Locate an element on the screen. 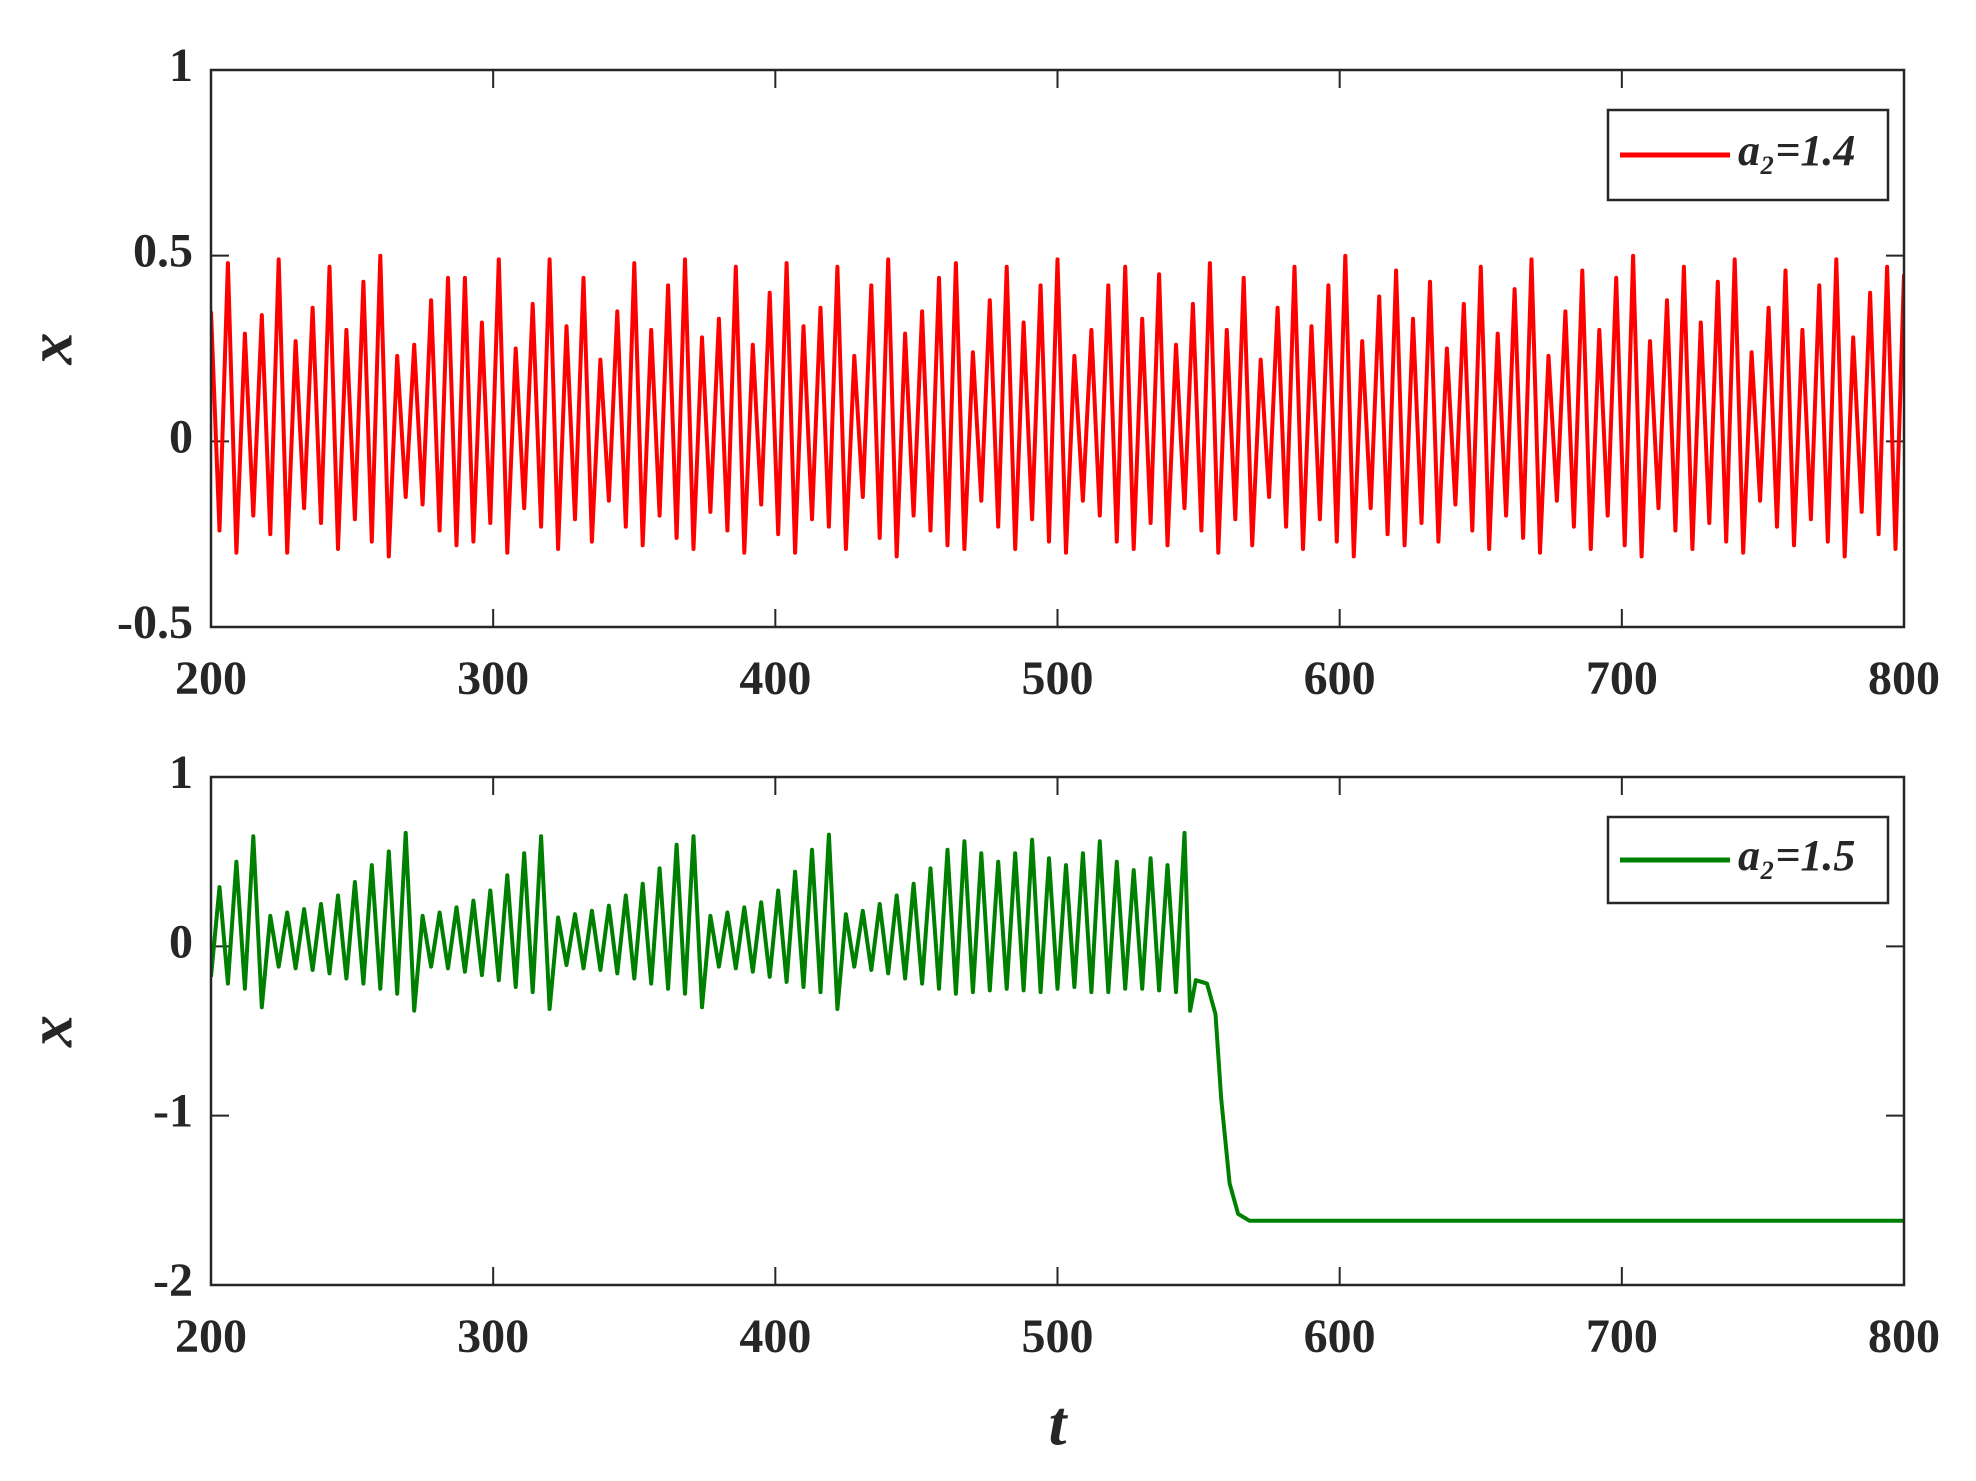  y-tick-label: -2 is located at coordinates (173, 1280).